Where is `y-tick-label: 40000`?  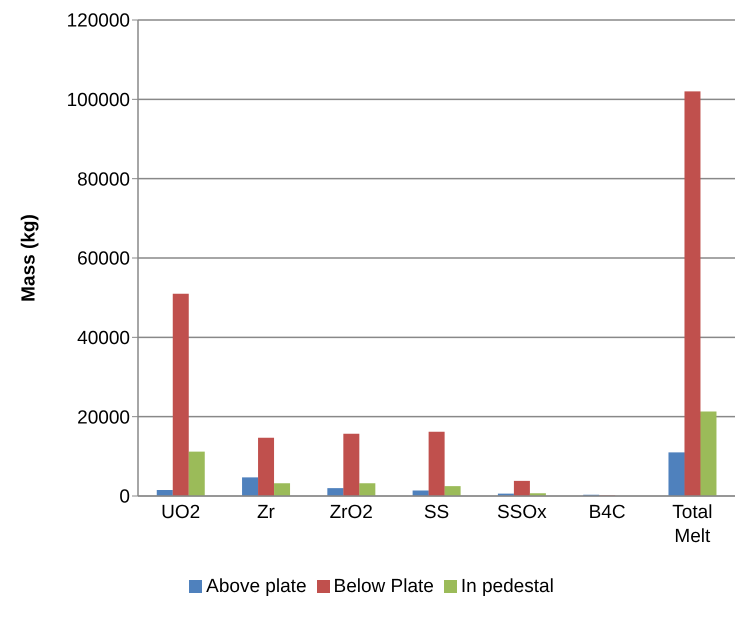
y-tick-label: 40000 is located at coordinates (103, 339).